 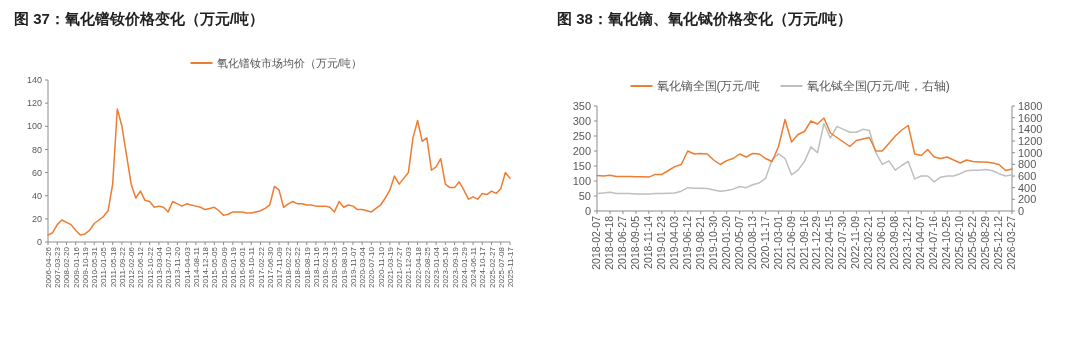 I want to click on x-tick-label: 2017-11-09, so click(x=279, y=267).